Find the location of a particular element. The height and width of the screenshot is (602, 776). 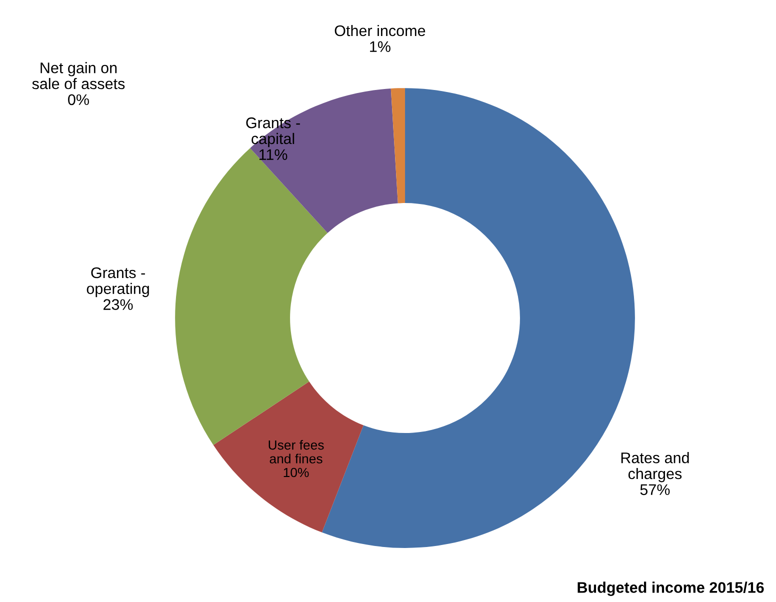

data-label: 1% is located at coordinates (380, 46).